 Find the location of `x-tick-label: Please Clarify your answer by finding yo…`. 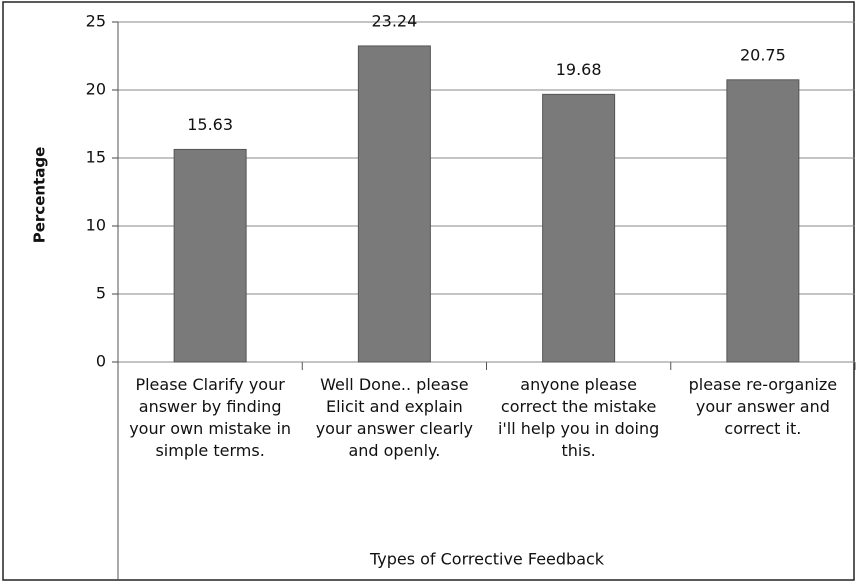

x-tick-label: Please Clarify your answer by finding yo… is located at coordinates (210, 417).